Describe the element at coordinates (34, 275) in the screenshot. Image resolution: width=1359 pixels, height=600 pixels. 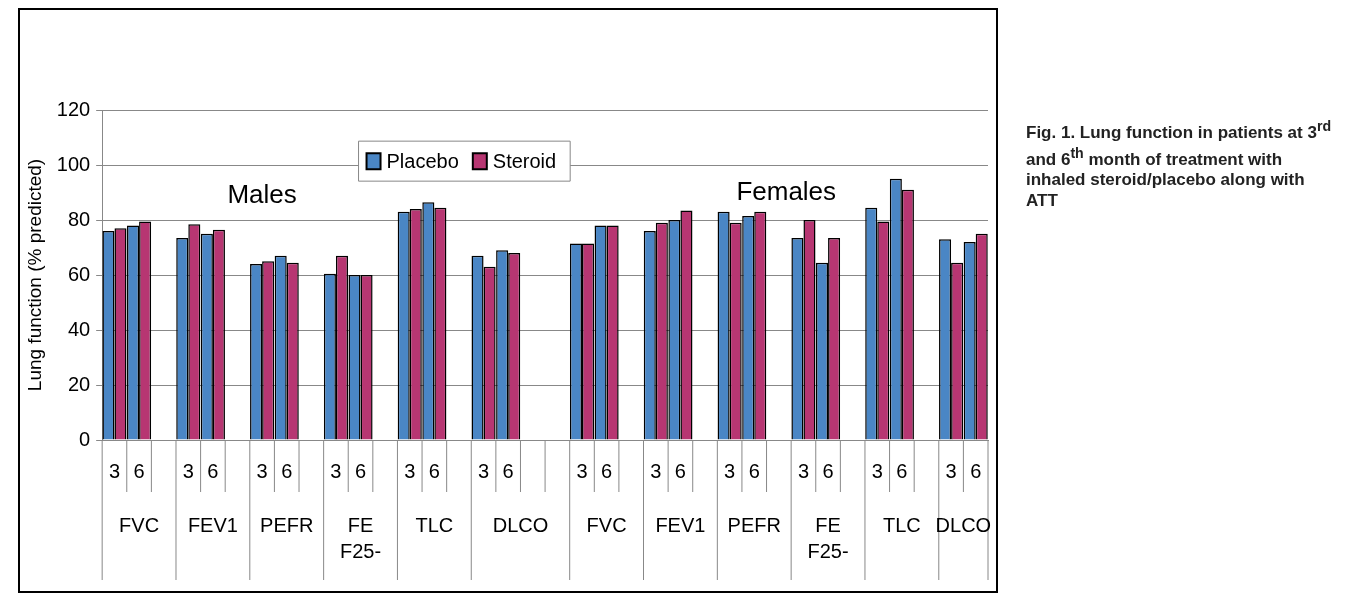
I see `y-axis-title: Lung function (% predicted)` at that location.